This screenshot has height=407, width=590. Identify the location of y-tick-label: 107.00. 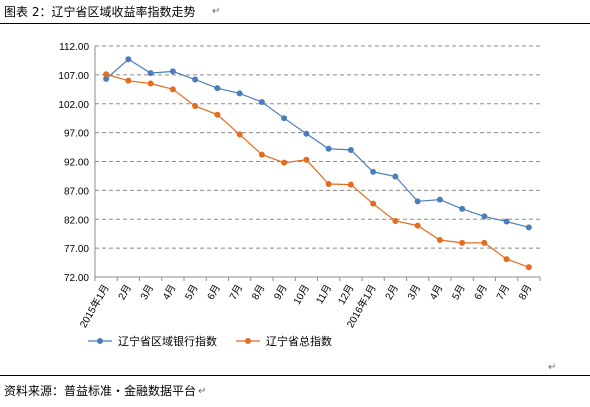
(73, 76).